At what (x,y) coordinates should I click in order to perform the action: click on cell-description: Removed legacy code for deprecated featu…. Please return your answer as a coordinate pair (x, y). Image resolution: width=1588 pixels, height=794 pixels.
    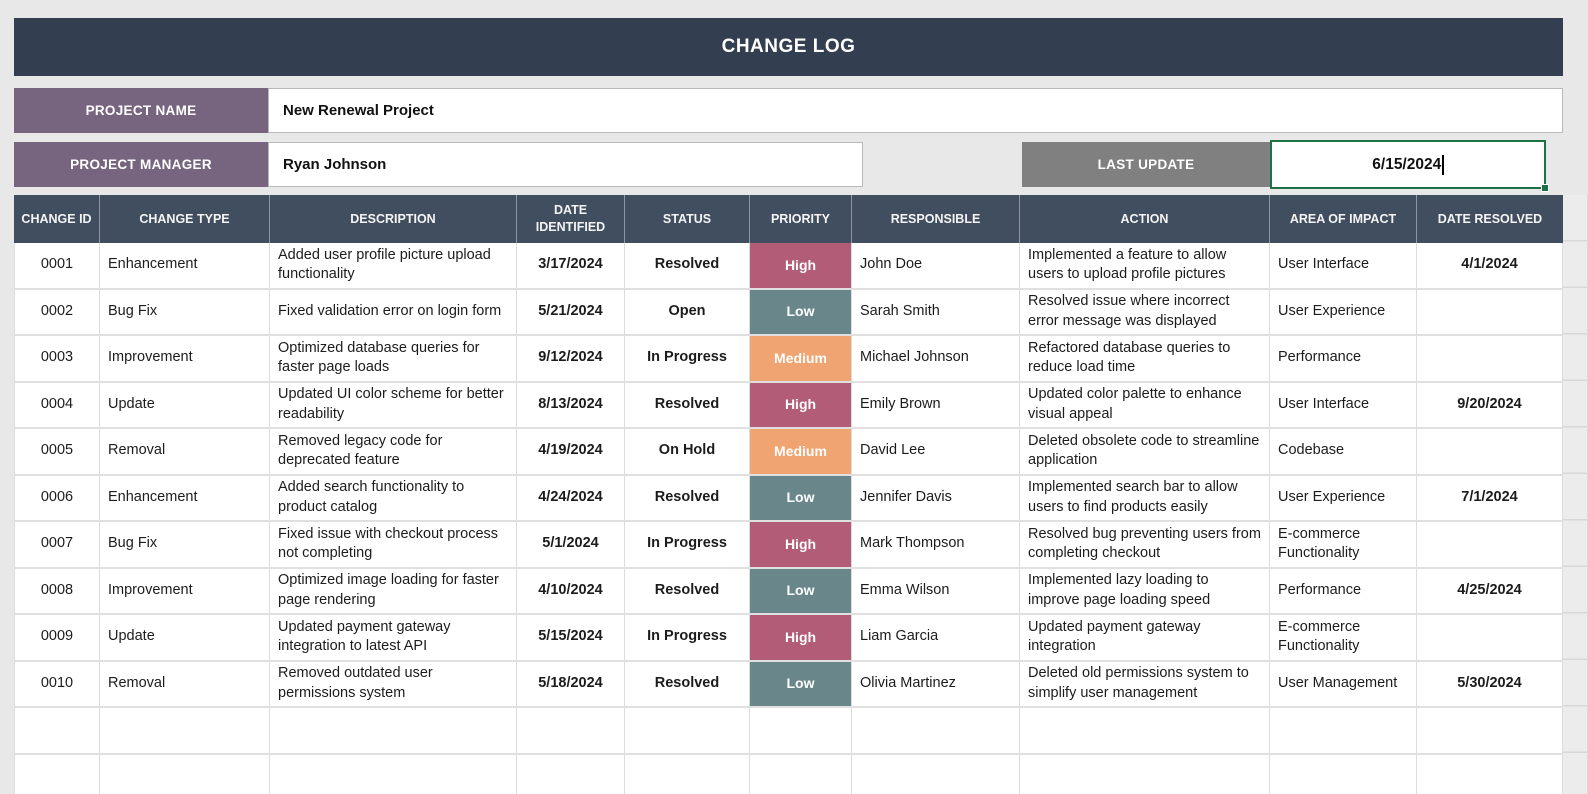
    Looking at the image, I should click on (393, 451).